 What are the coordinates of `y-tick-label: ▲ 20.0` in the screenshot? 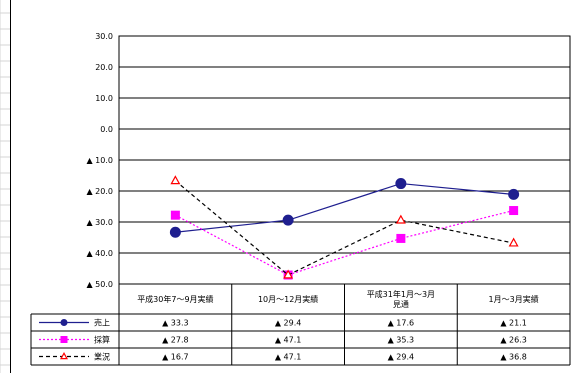 It's located at (99, 191).